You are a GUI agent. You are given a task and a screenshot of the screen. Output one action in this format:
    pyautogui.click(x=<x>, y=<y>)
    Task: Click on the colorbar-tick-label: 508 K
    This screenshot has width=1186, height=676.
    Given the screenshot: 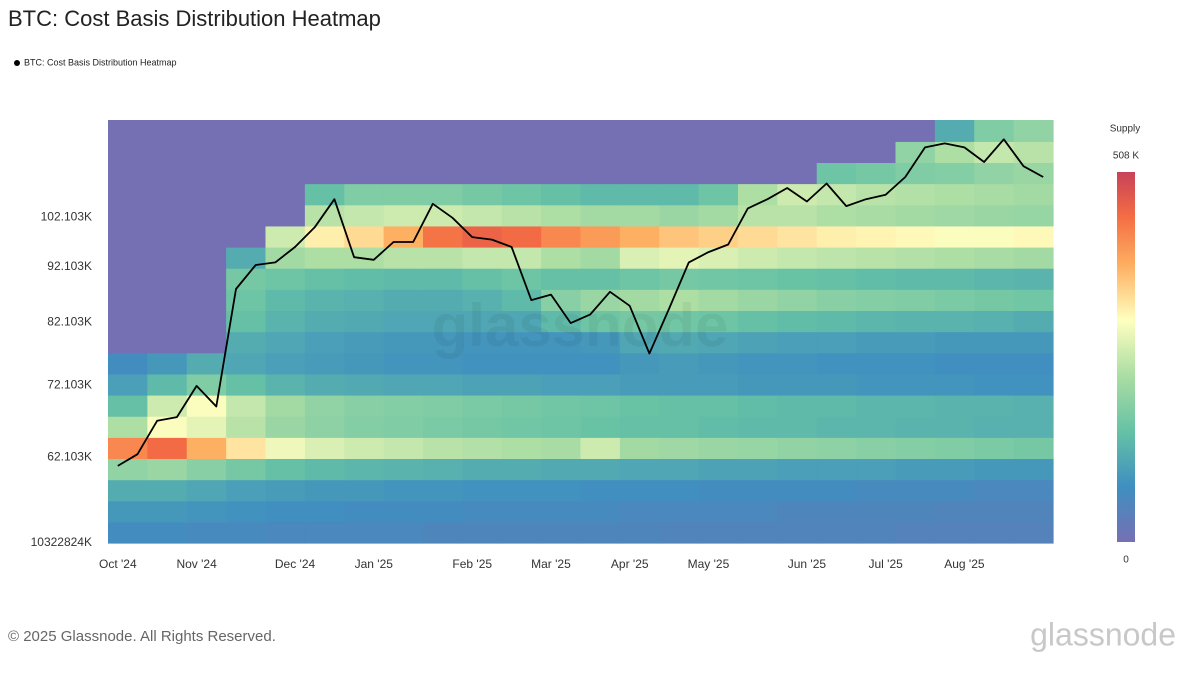 What is the action you would take?
    pyautogui.click(x=1126, y=156)
    